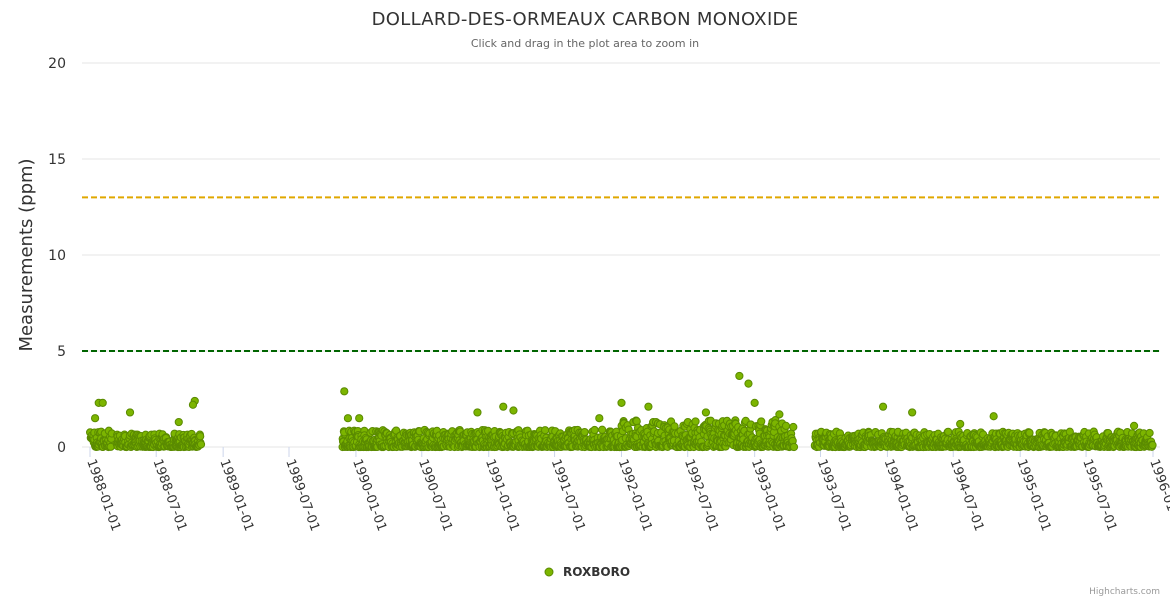 Image resolution: width=1170 pixels, height=600 pixels. I want to click on y-tick-label: 20, so click(57, 64).